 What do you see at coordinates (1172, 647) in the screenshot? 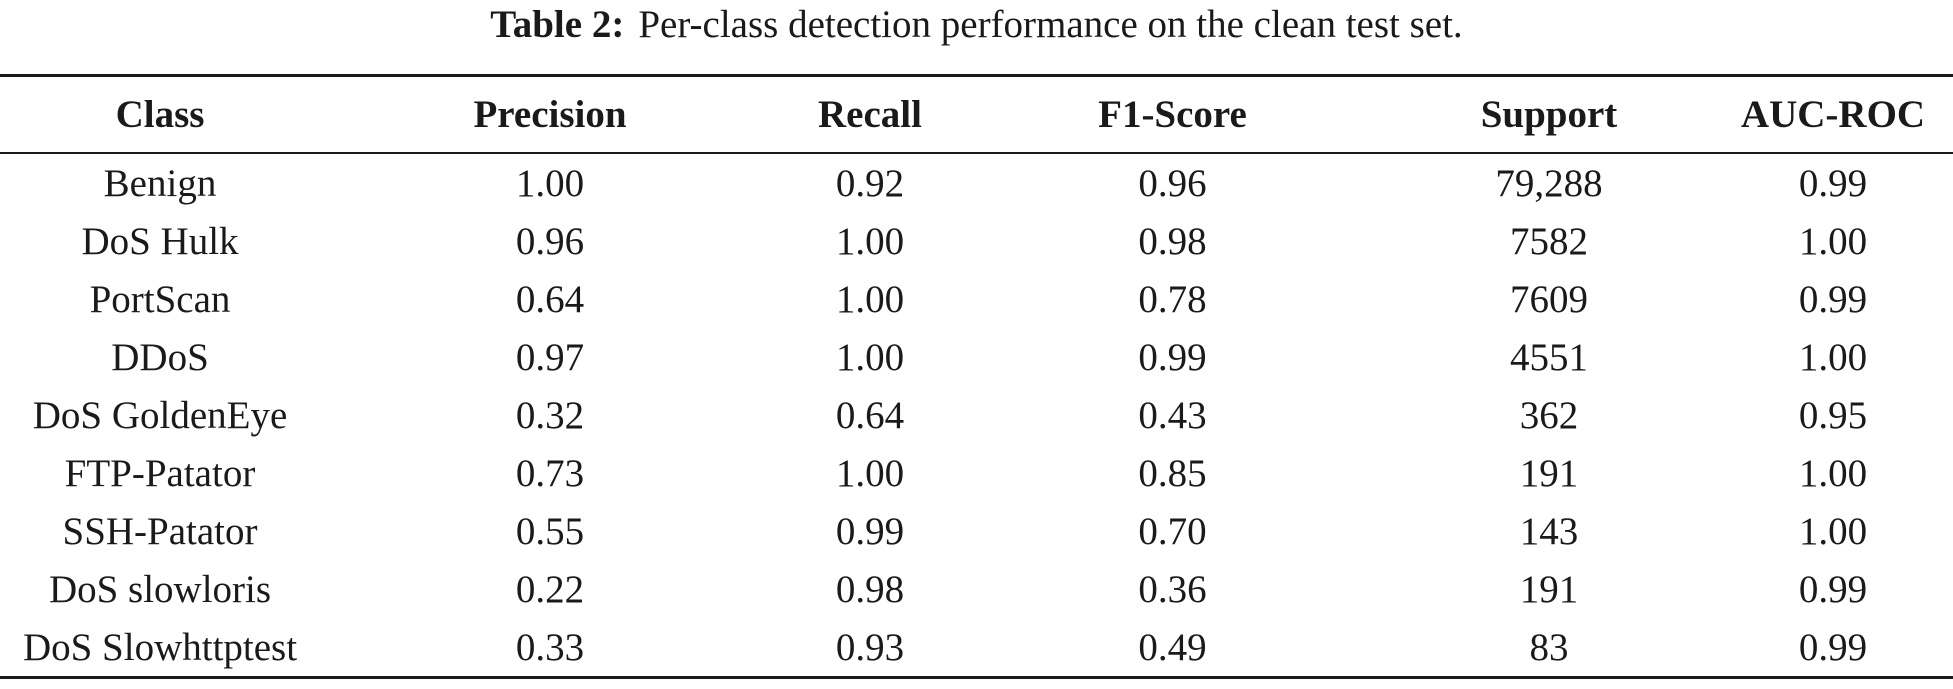
I see `f1-score-cell: 0.49` at bounding box center [1172, 647].